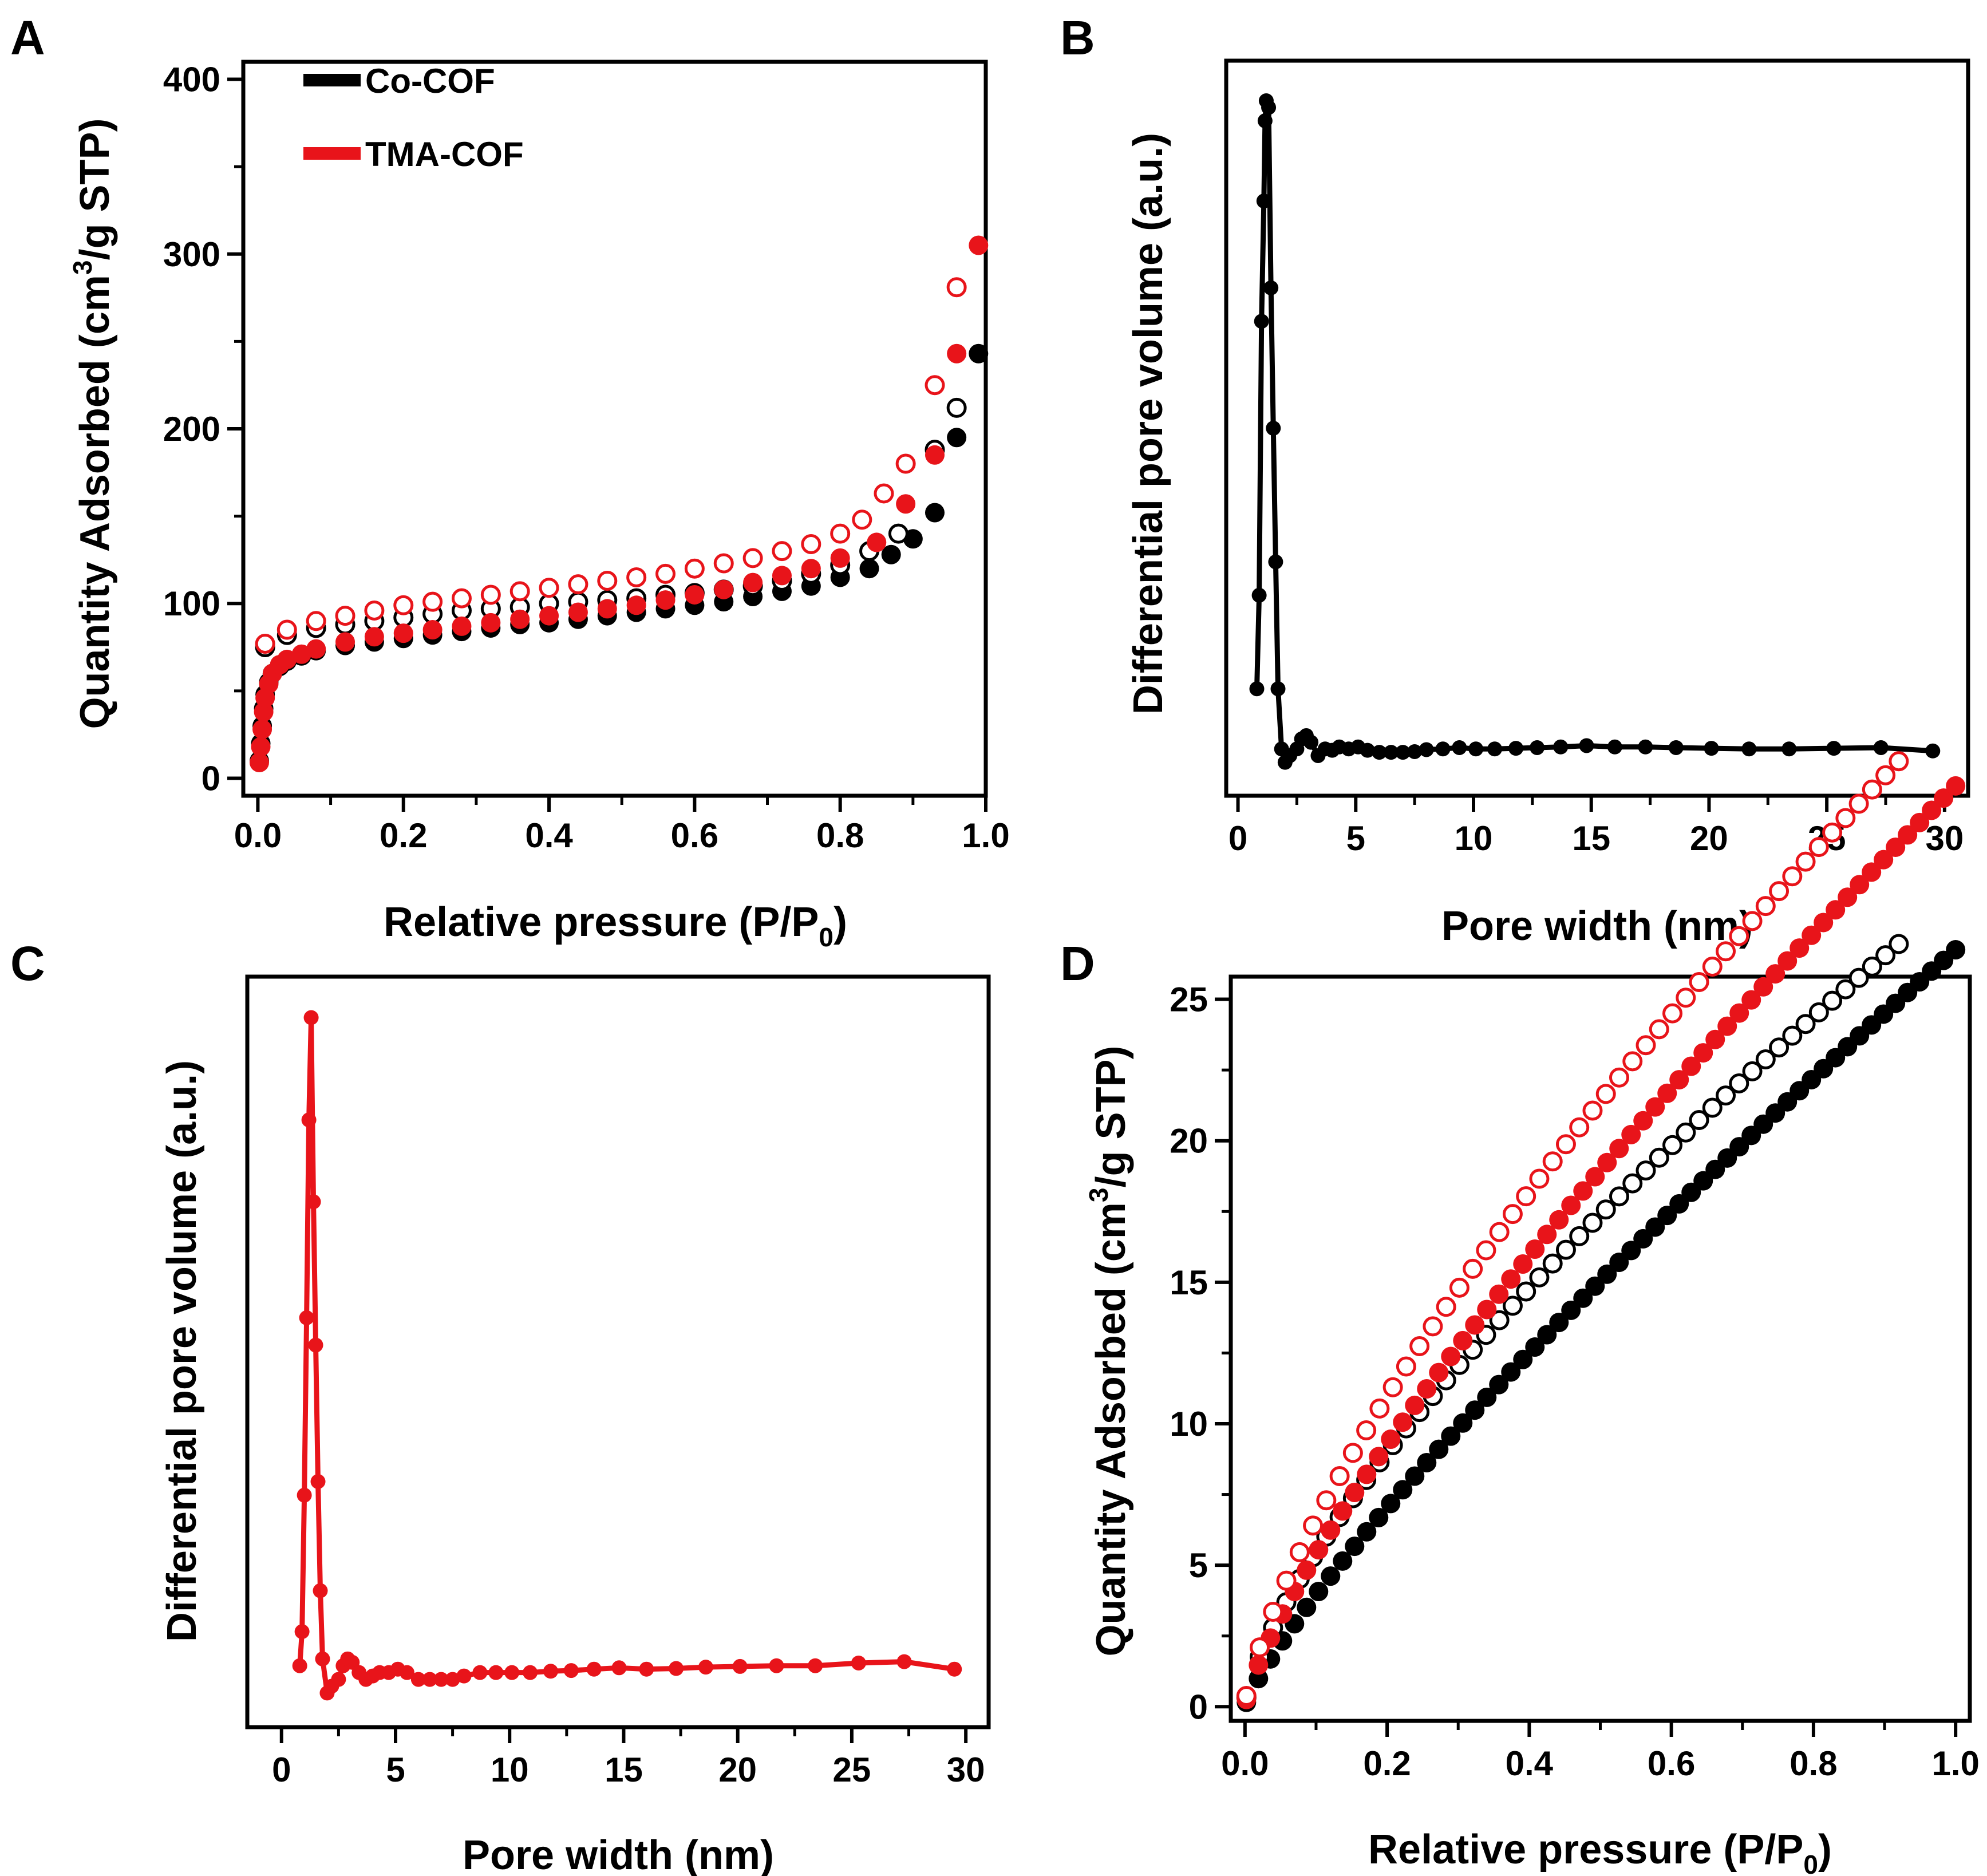  I want to click on panel-letter: B, so click(1077, 38).